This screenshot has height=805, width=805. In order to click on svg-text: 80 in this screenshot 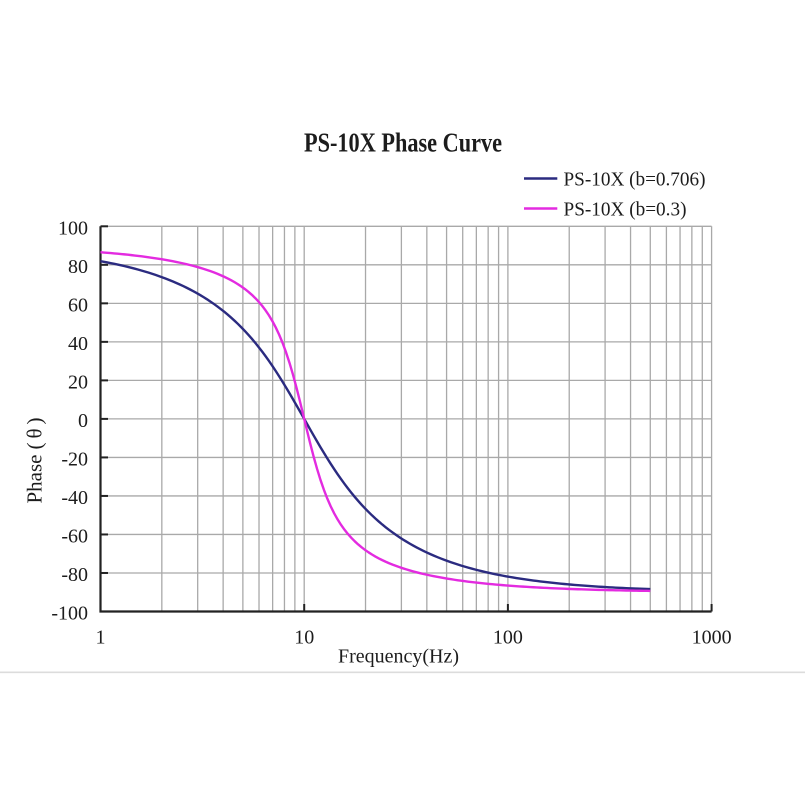, I will do `click(78, 267)`.